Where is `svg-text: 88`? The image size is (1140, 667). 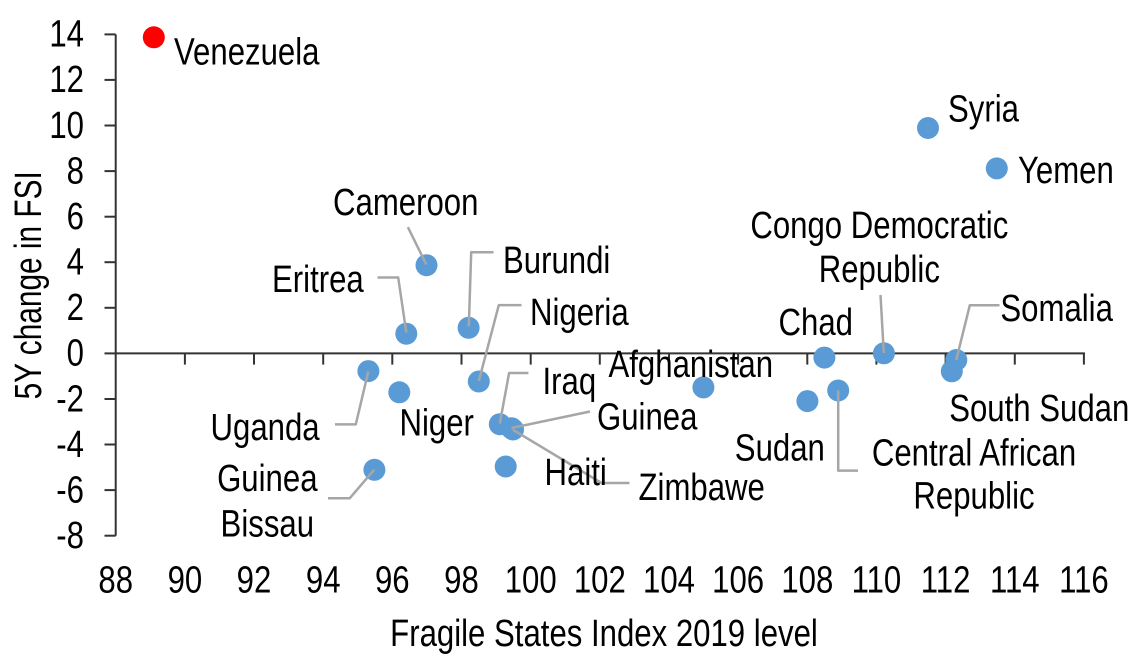 svg-text: 88 is located at coordinates (115, 581).